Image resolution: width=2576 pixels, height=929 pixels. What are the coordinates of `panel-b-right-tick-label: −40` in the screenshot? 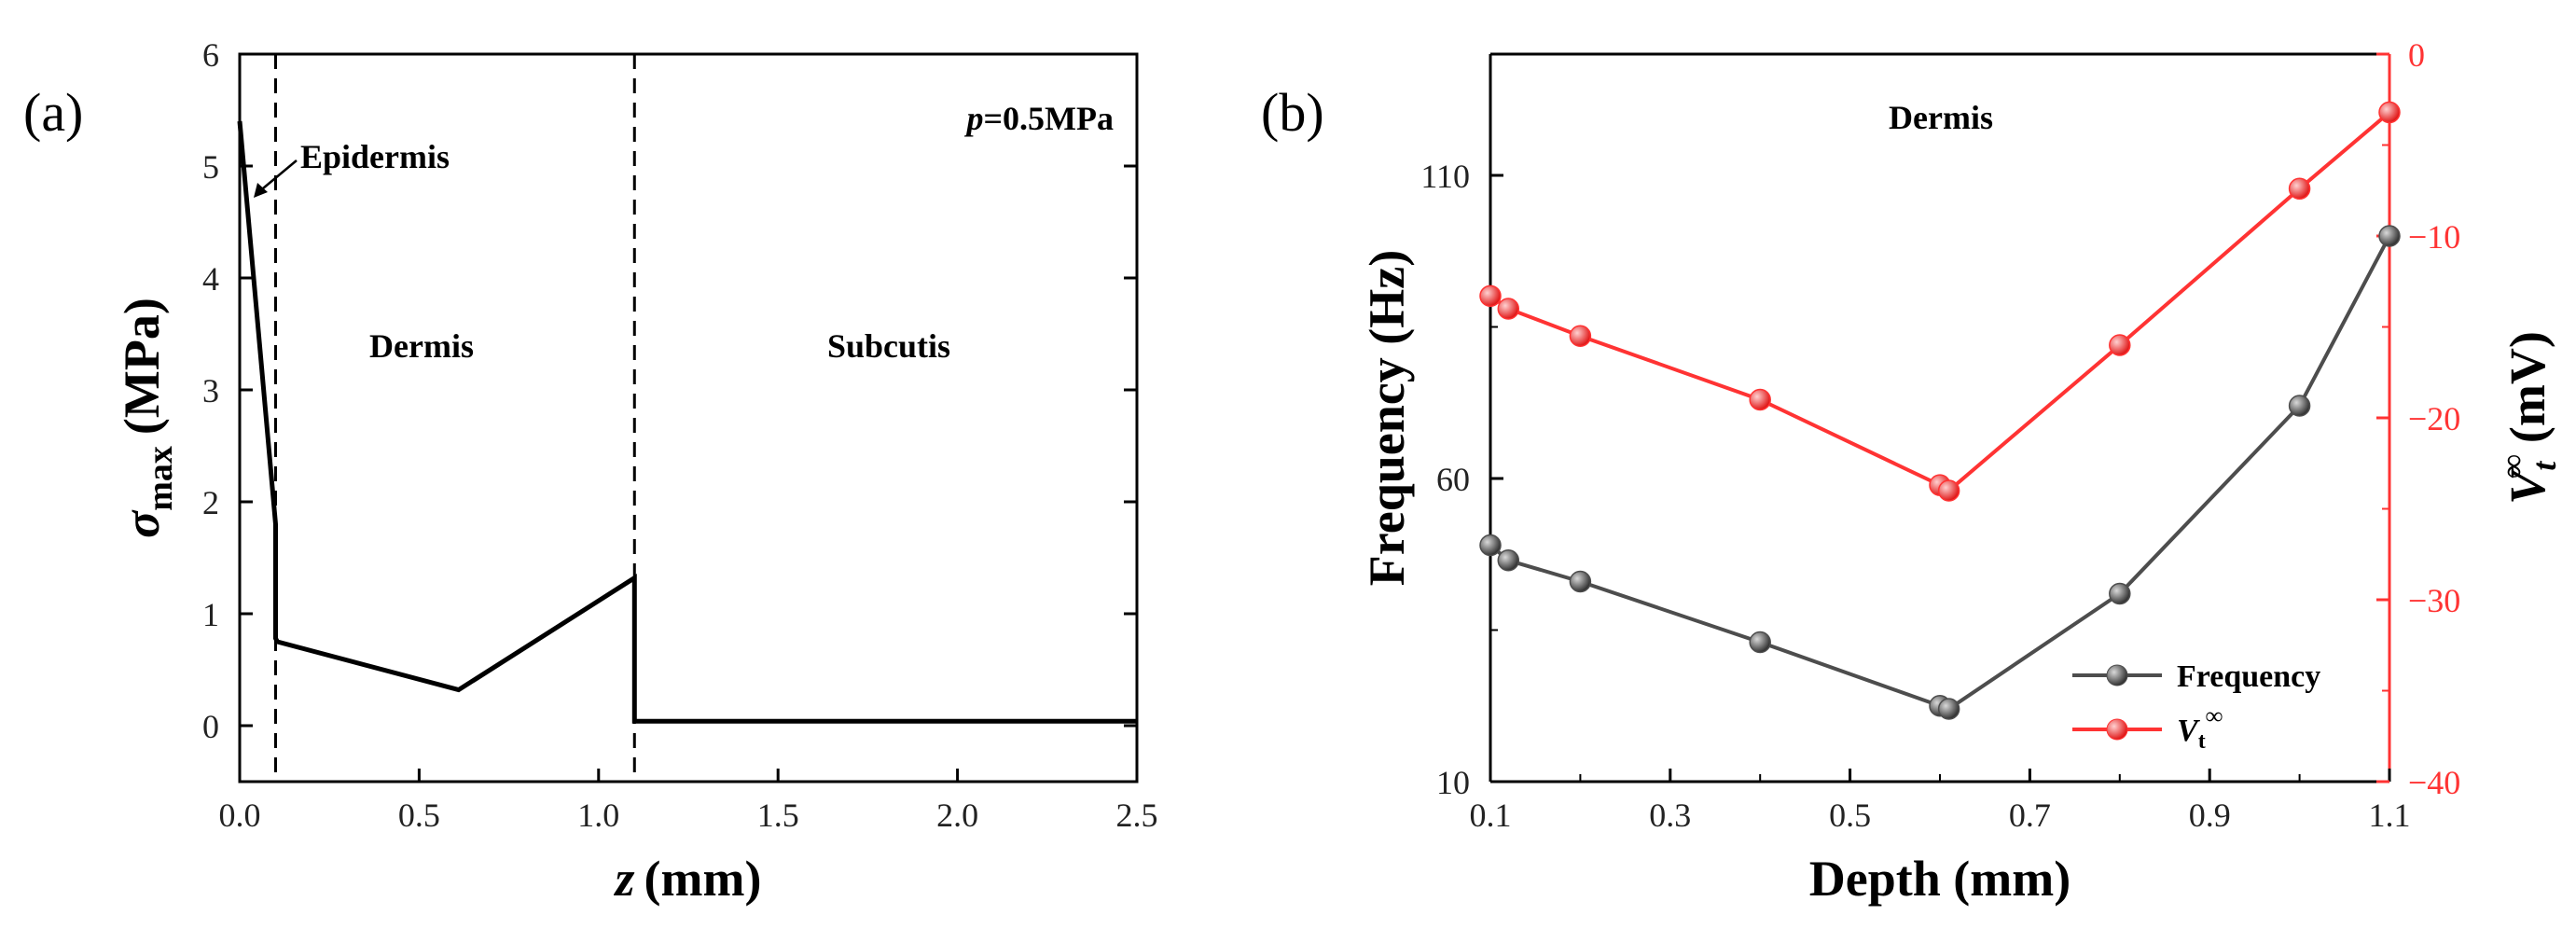 It's located at (2434, 782).